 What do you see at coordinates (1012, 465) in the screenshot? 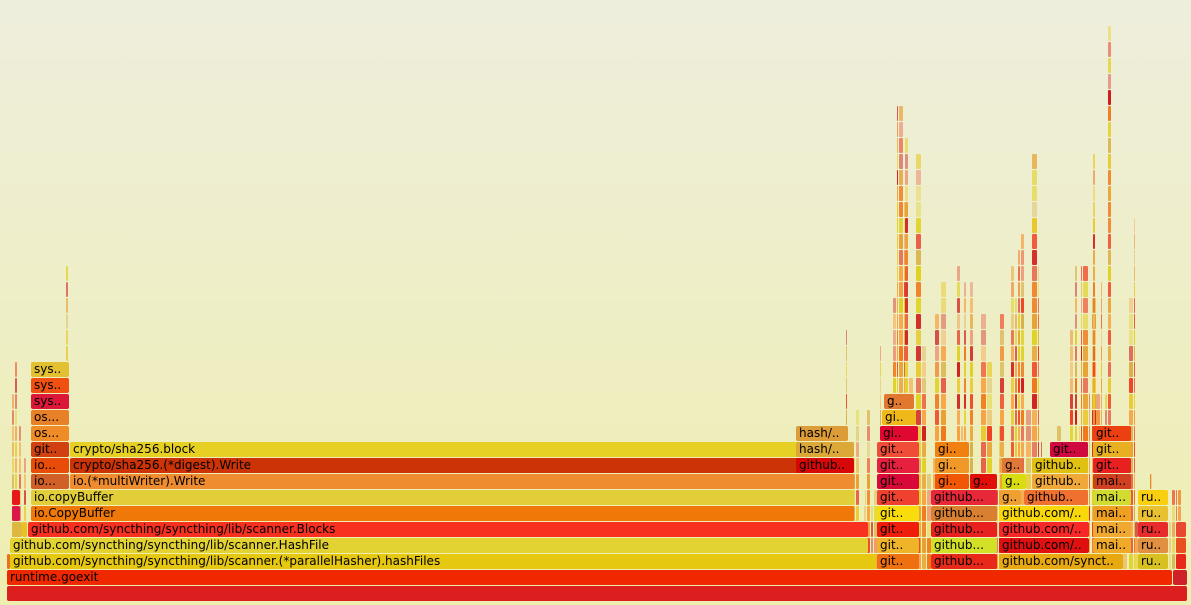
I see `stack-frame: g..` at bounding box center [1012, 465].